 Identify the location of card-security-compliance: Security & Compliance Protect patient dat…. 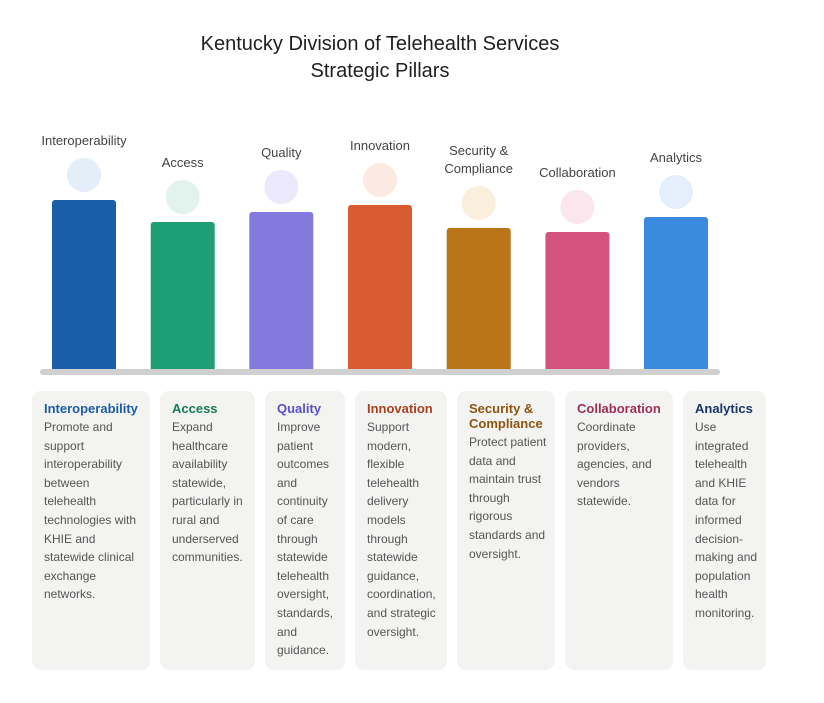
(506, 530).